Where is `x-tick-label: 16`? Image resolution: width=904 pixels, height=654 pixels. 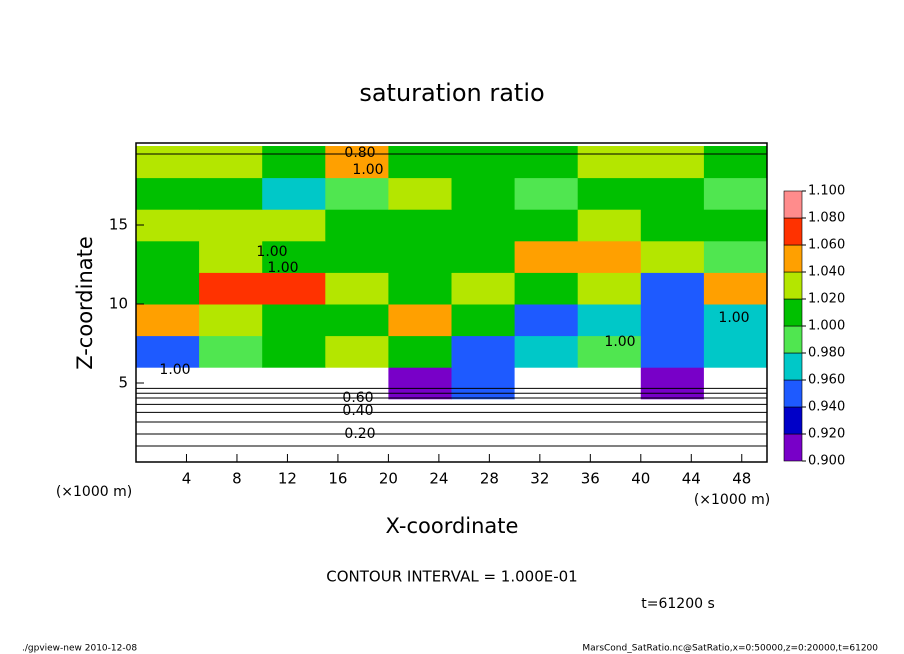
x-tick-label: 16 is located at coordinates (337, 479).